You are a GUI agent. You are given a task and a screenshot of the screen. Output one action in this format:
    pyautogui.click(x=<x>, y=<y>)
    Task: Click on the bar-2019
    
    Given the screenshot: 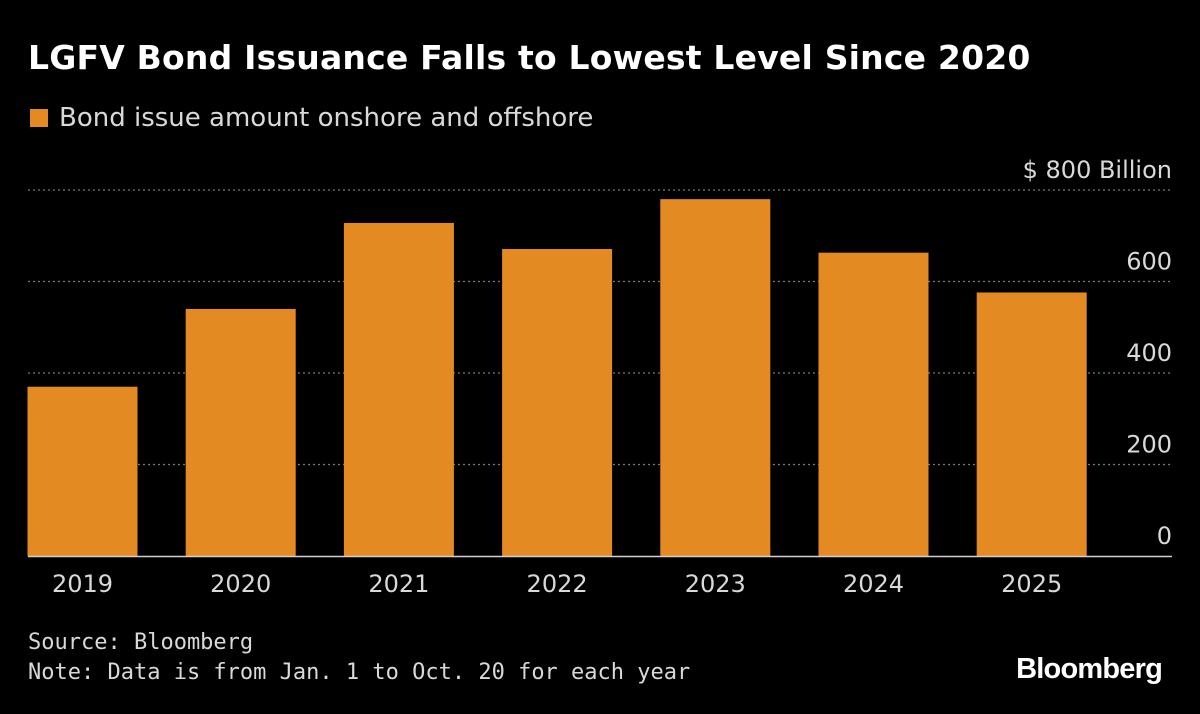 What is the action you would take?
    pyautogui.click(x=82, y=471)
    